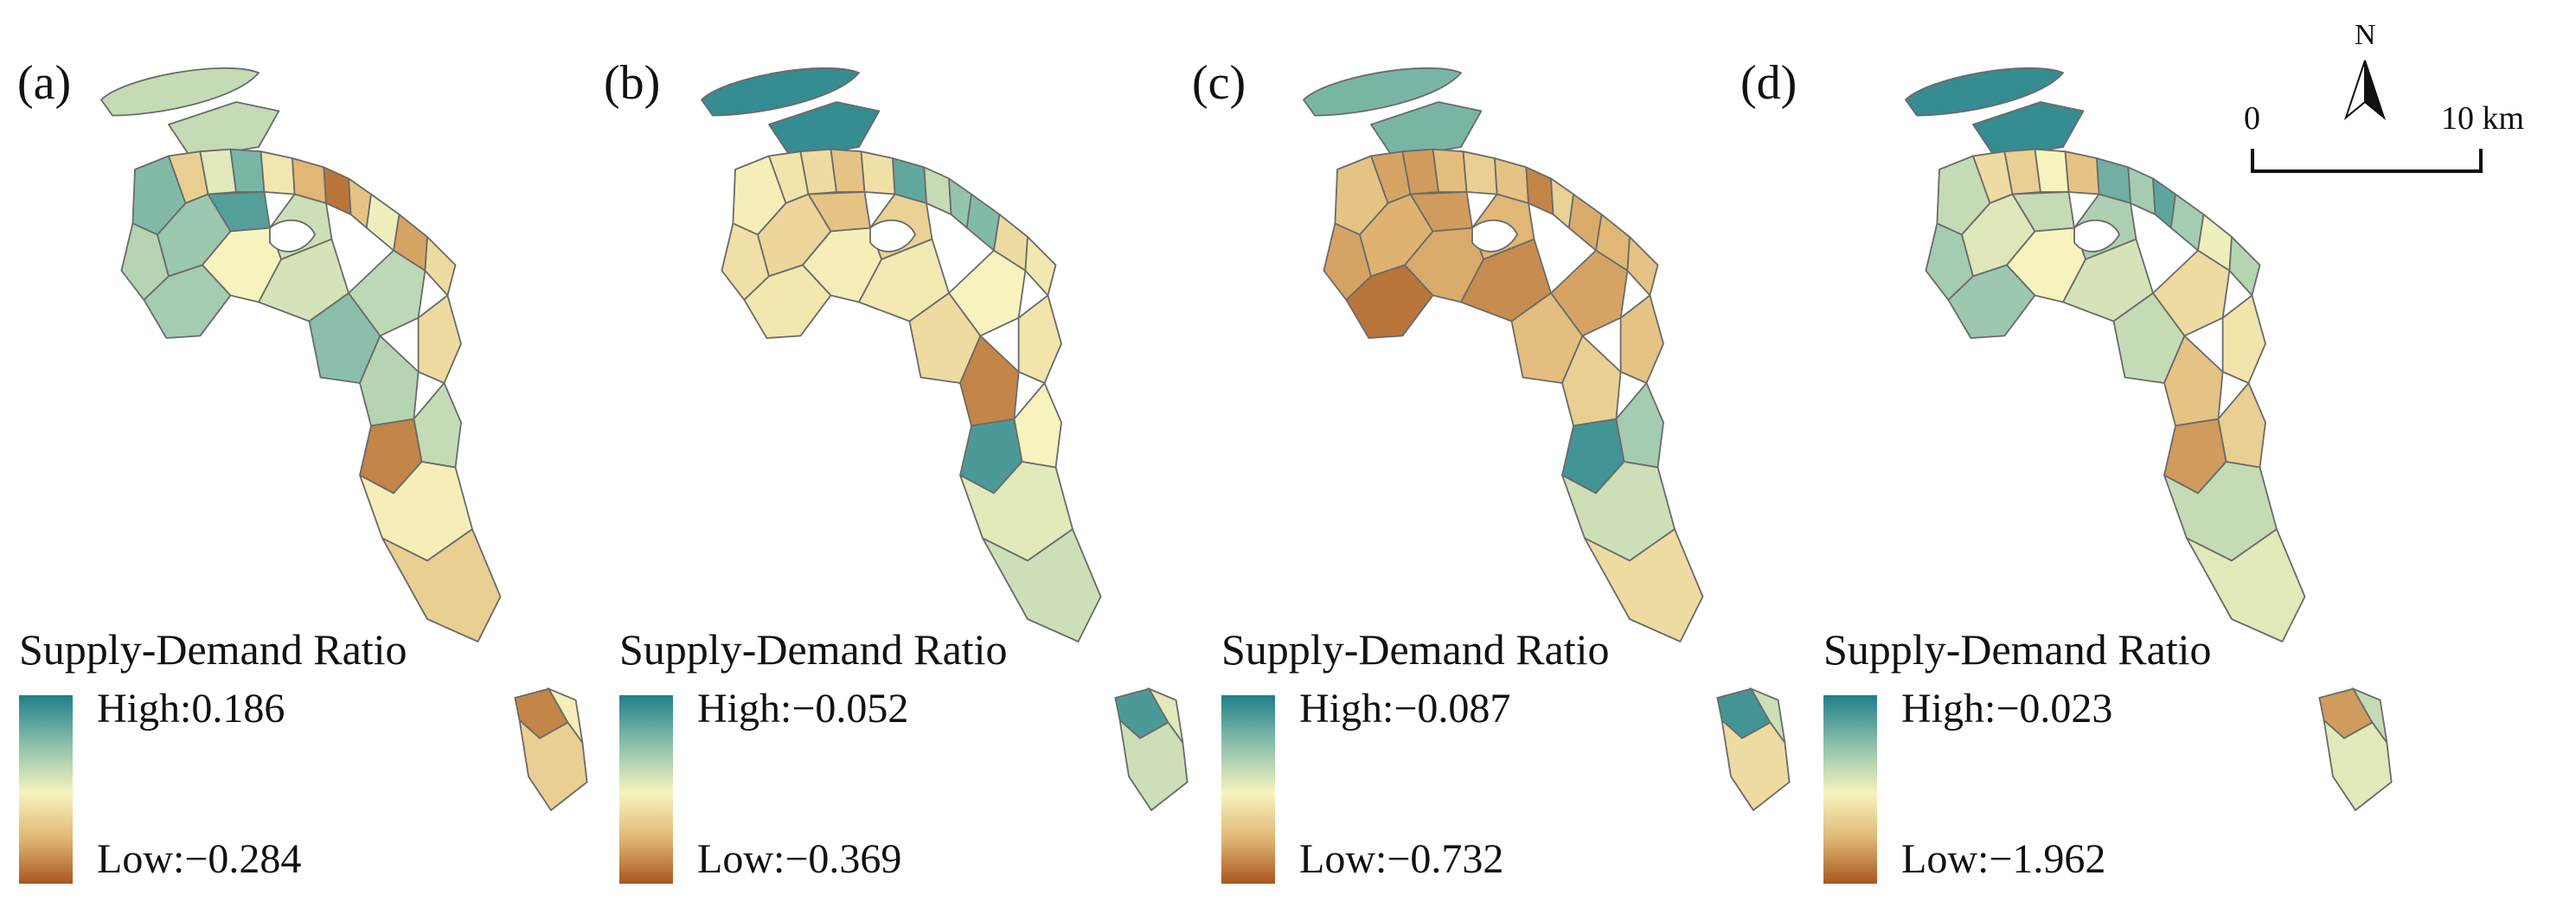 This screenshot has width=2576, height=901. I want to click on panel-b-island, so click(780, 92).